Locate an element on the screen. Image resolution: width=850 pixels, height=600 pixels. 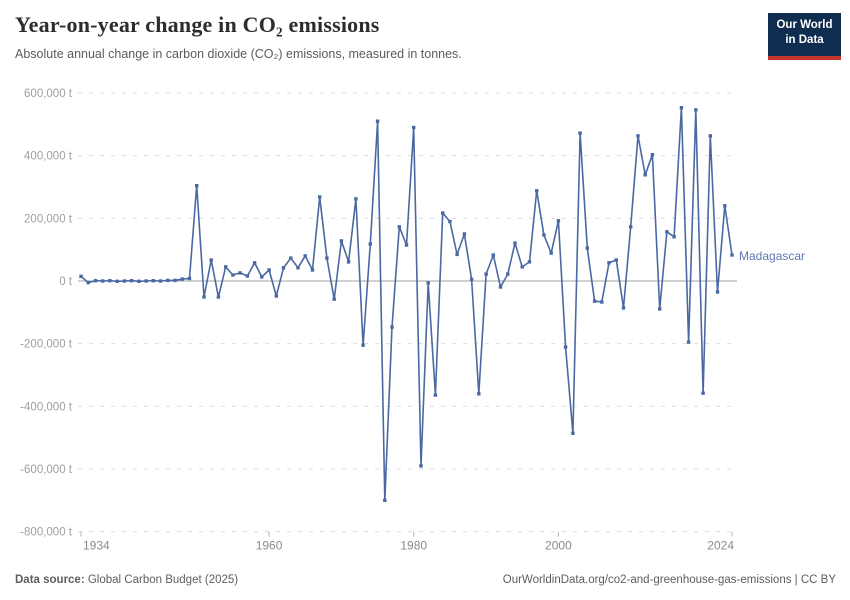
data-point-2020 is located at coordinates (703, 393).